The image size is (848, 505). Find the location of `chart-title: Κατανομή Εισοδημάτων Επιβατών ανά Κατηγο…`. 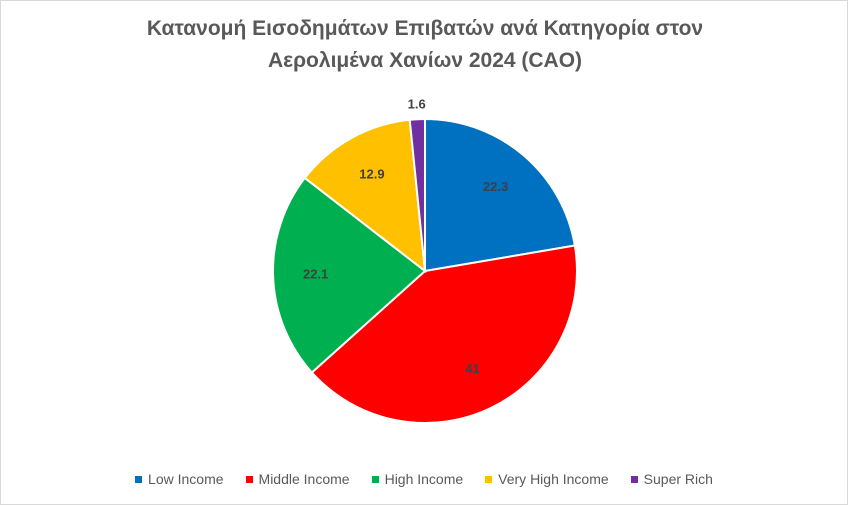

chart-title: Κατανομή Εισοδημάτων Επιβατών ανά Κατηγο… is located at coordinates (425, 44).